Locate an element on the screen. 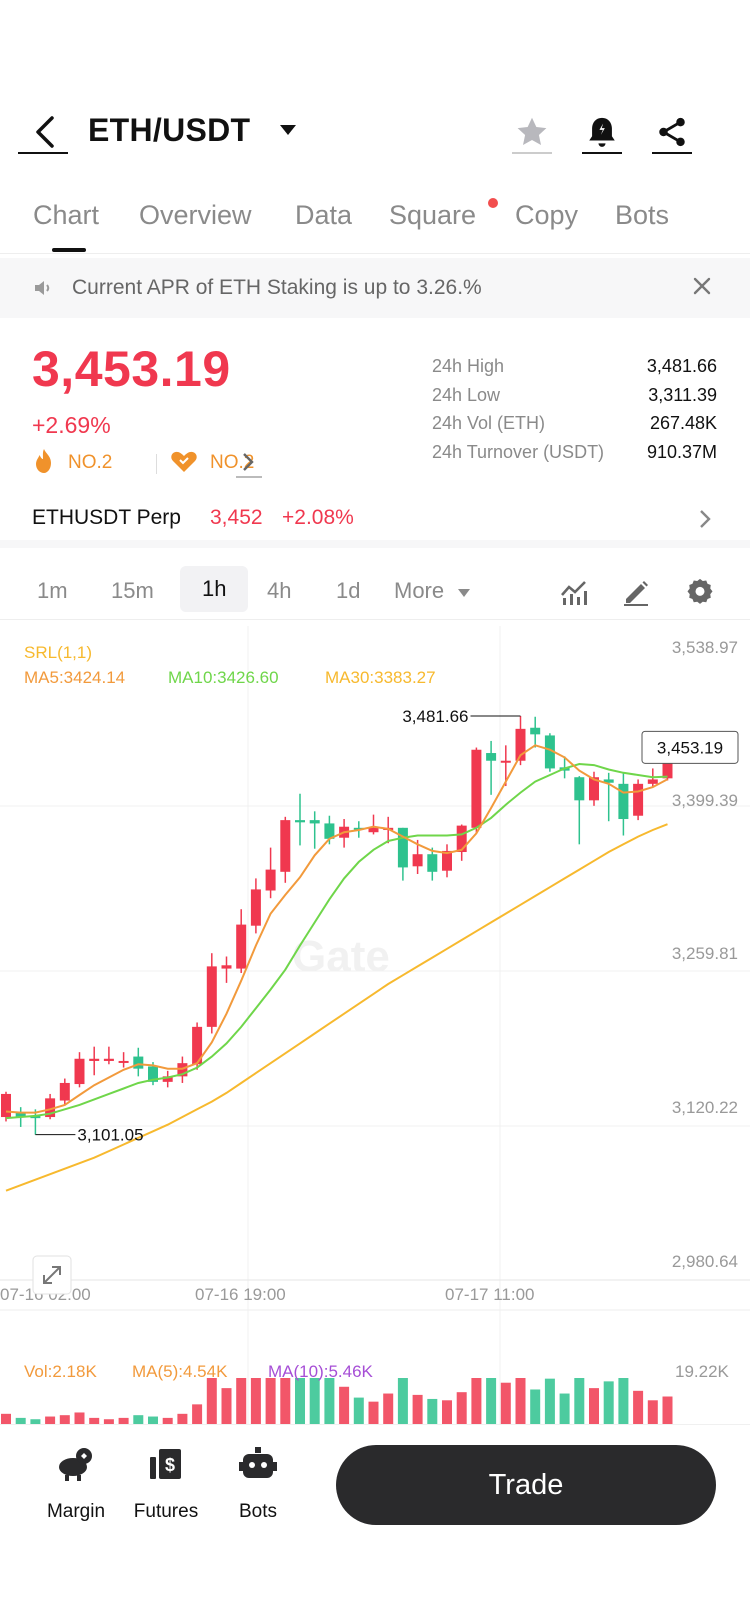 The image size is (750, 1624). y-axis-label: 3,399.39 is located at coordinates (705, 800).